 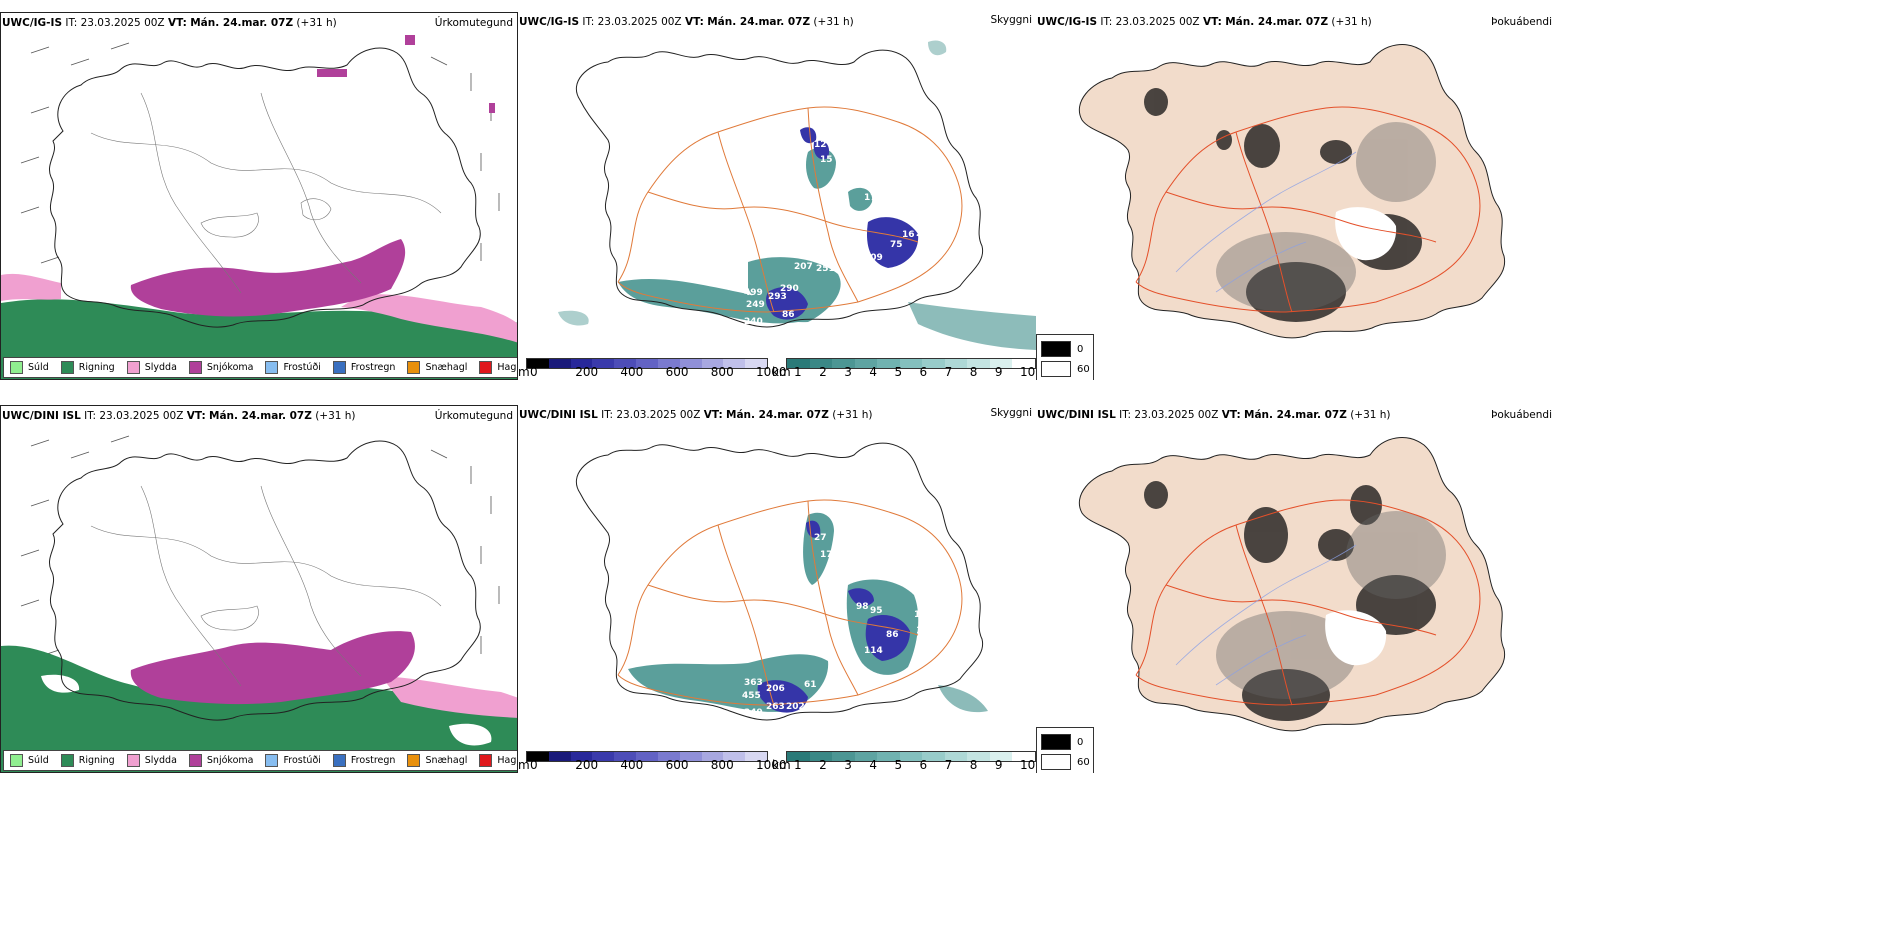 What do you see at coordinates (272, 668) in the screenshot?
I see `snow-area-bottom` at bounding box center [272, 668].